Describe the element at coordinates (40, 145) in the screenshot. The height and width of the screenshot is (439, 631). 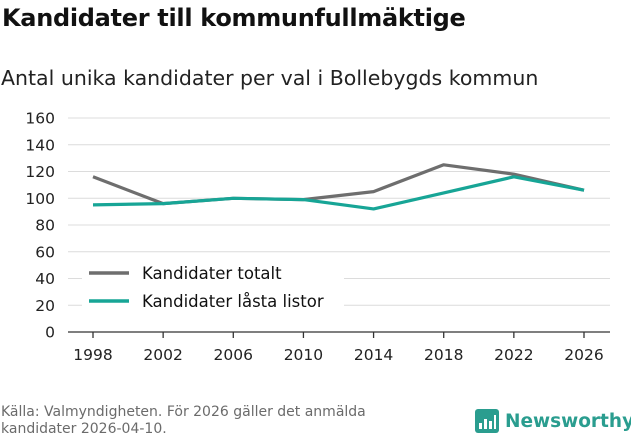
I see `y-tick-label: 140` at that location.